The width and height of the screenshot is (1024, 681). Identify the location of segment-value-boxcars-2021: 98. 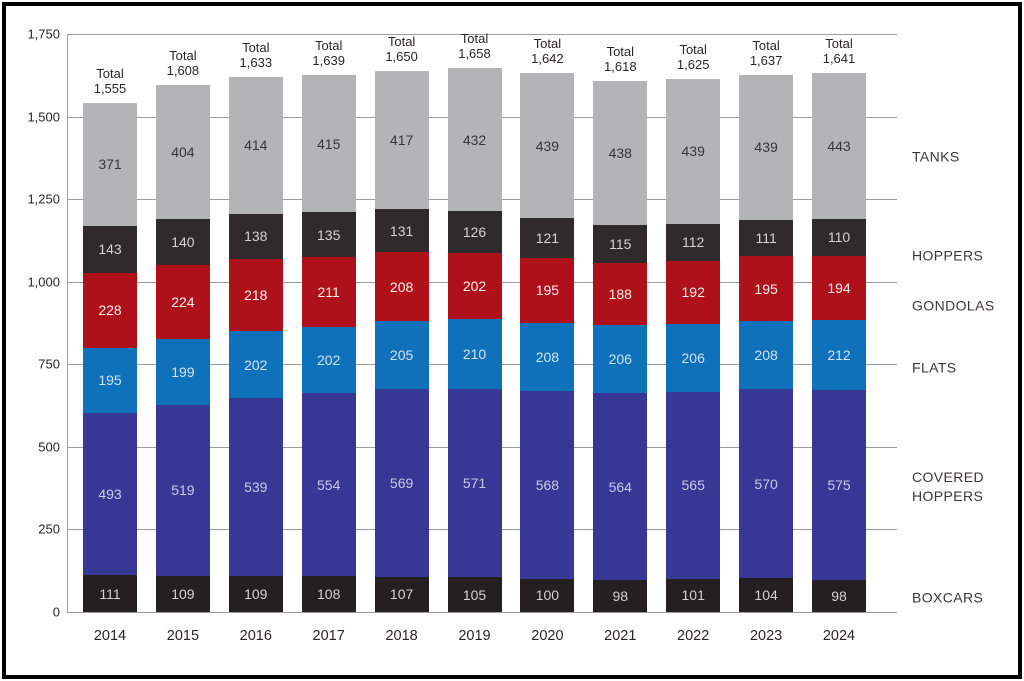
(620, 595).